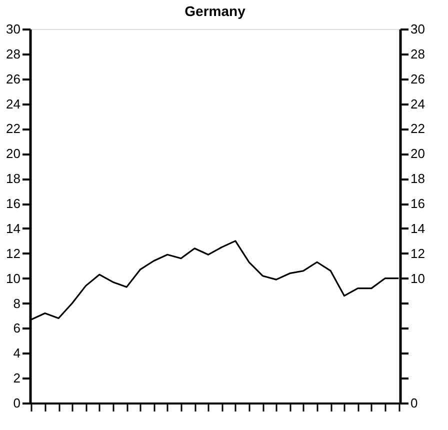 The width and height of the screenshot is (448, 430). Describe the element at coordinates (414, 403) in the screenshot. I see `y2-tick-label: 0` at that location.